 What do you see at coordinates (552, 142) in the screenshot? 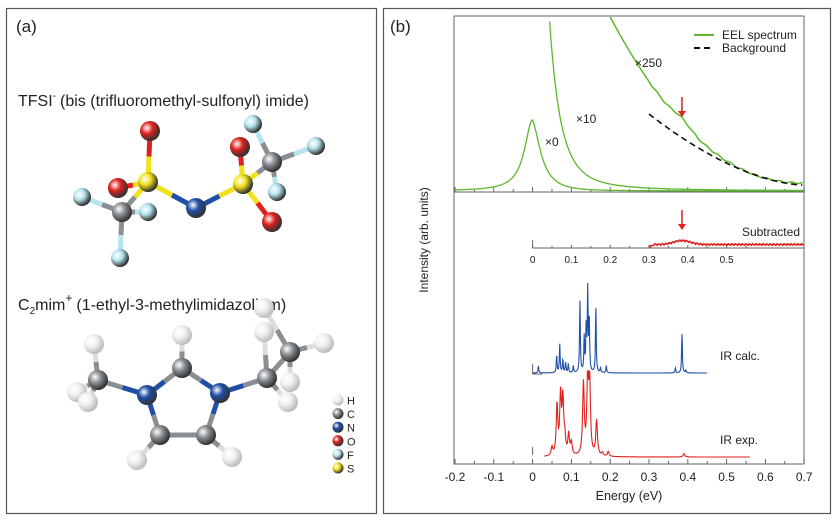
I see `multiplier-x0: ×0` at bounding box center [552, 142].